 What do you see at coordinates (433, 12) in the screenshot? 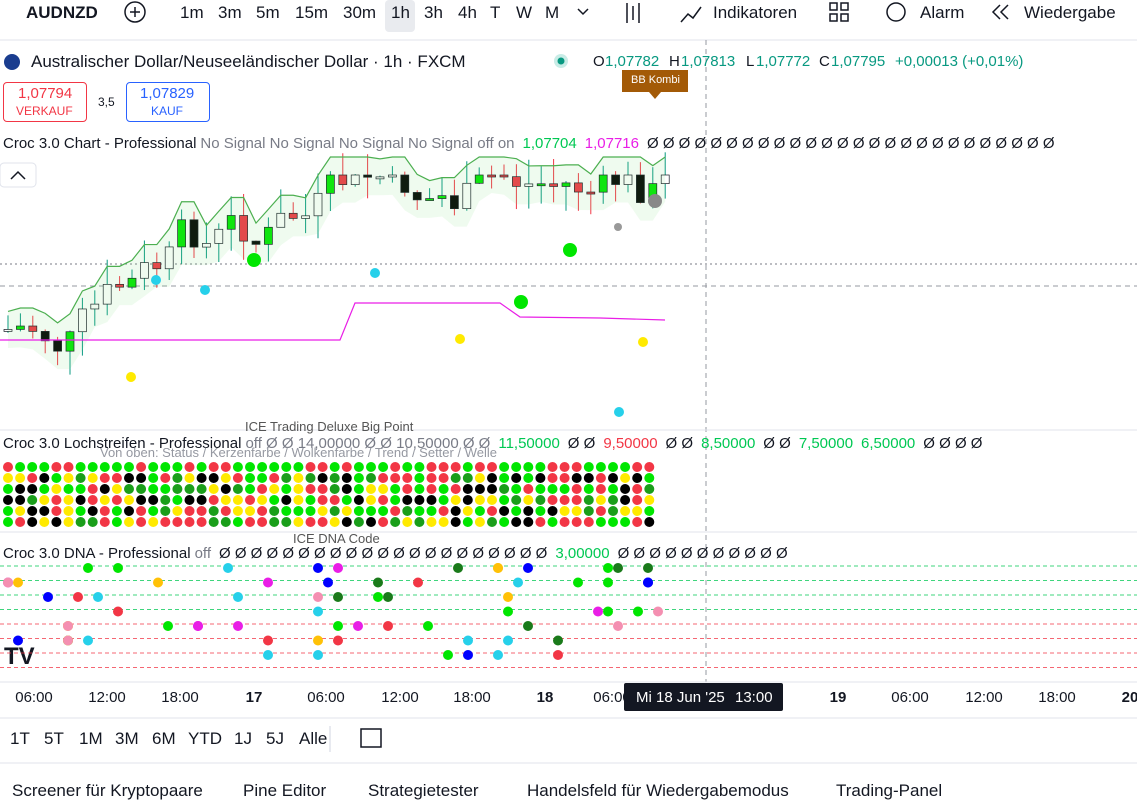
I see `interval-button: 3h` at bounding box center [433, 12].